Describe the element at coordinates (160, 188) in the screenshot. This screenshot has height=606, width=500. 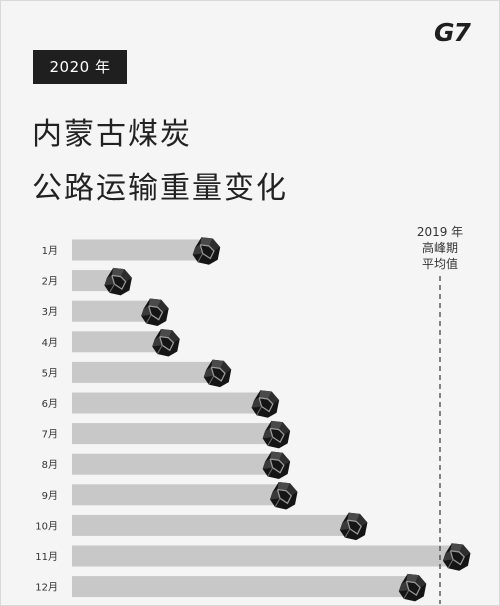
I see `title-line-2: 公路运输重量变化` at that location.